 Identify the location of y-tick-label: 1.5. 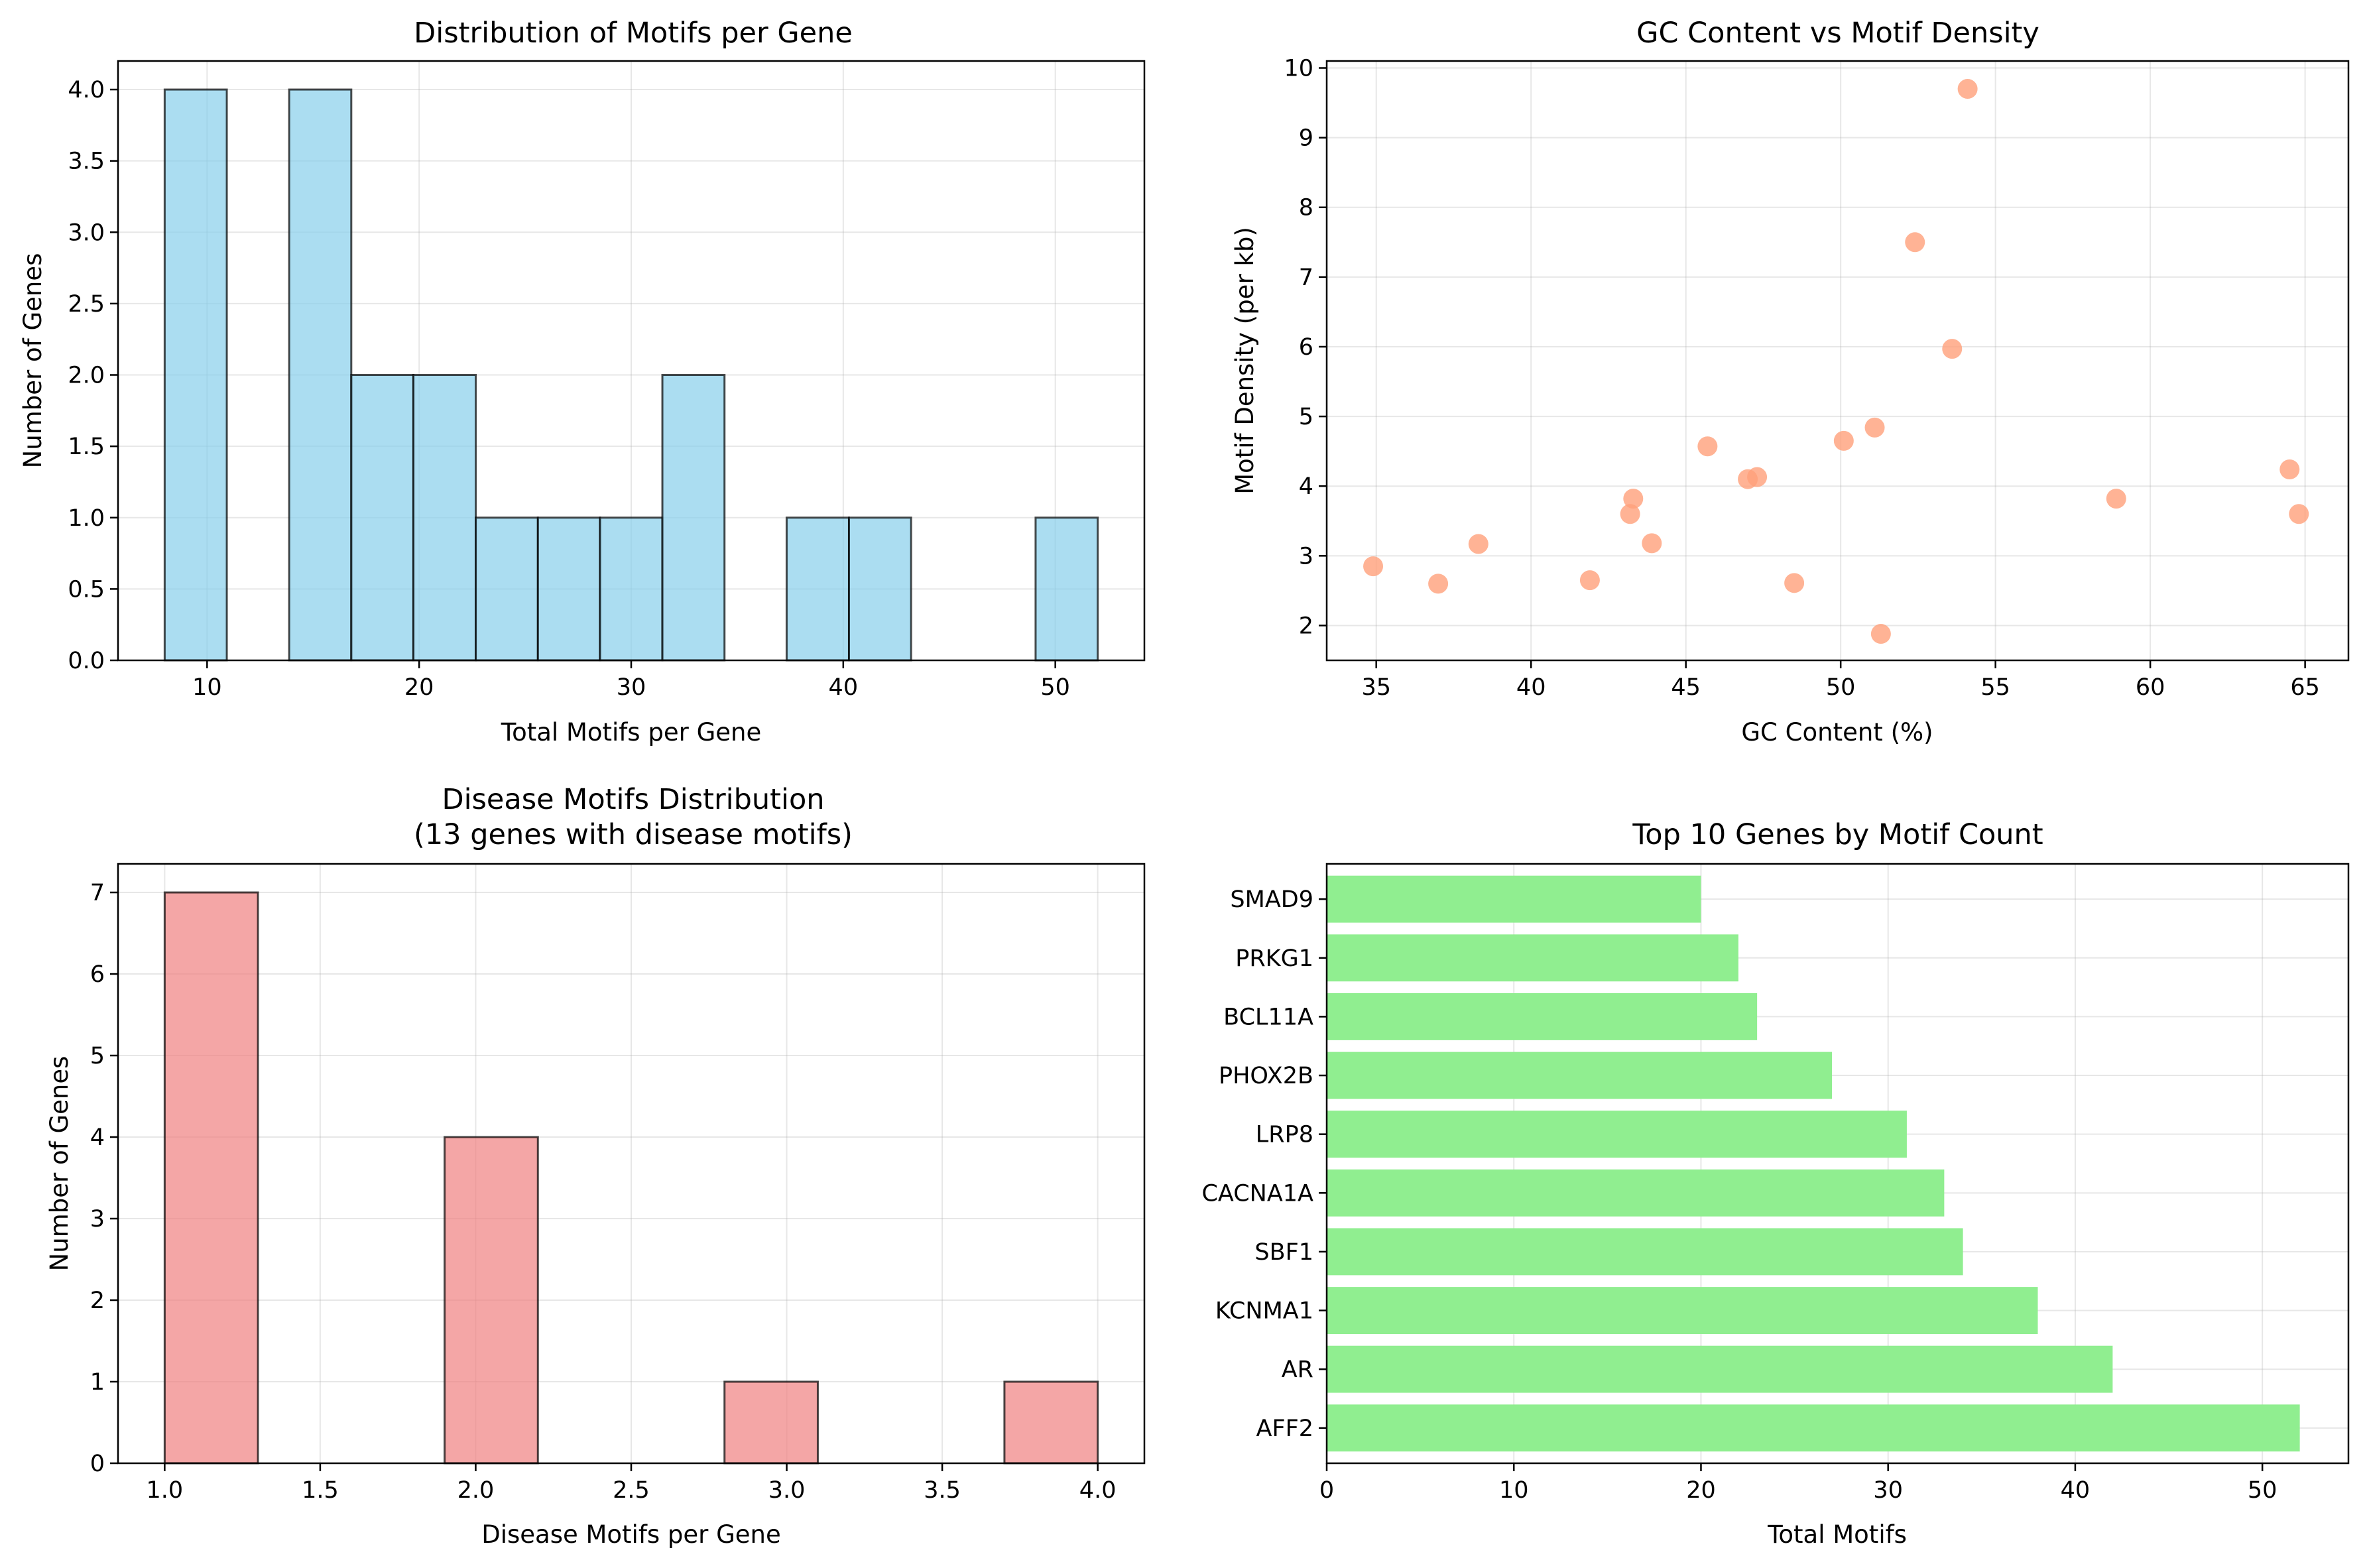
(86, 447).